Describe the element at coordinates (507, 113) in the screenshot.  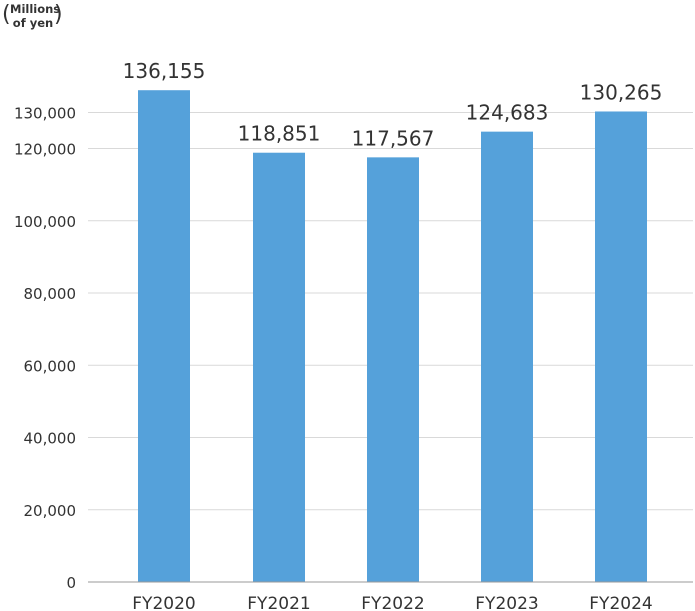
I see `value-label: 124,683` at that location.